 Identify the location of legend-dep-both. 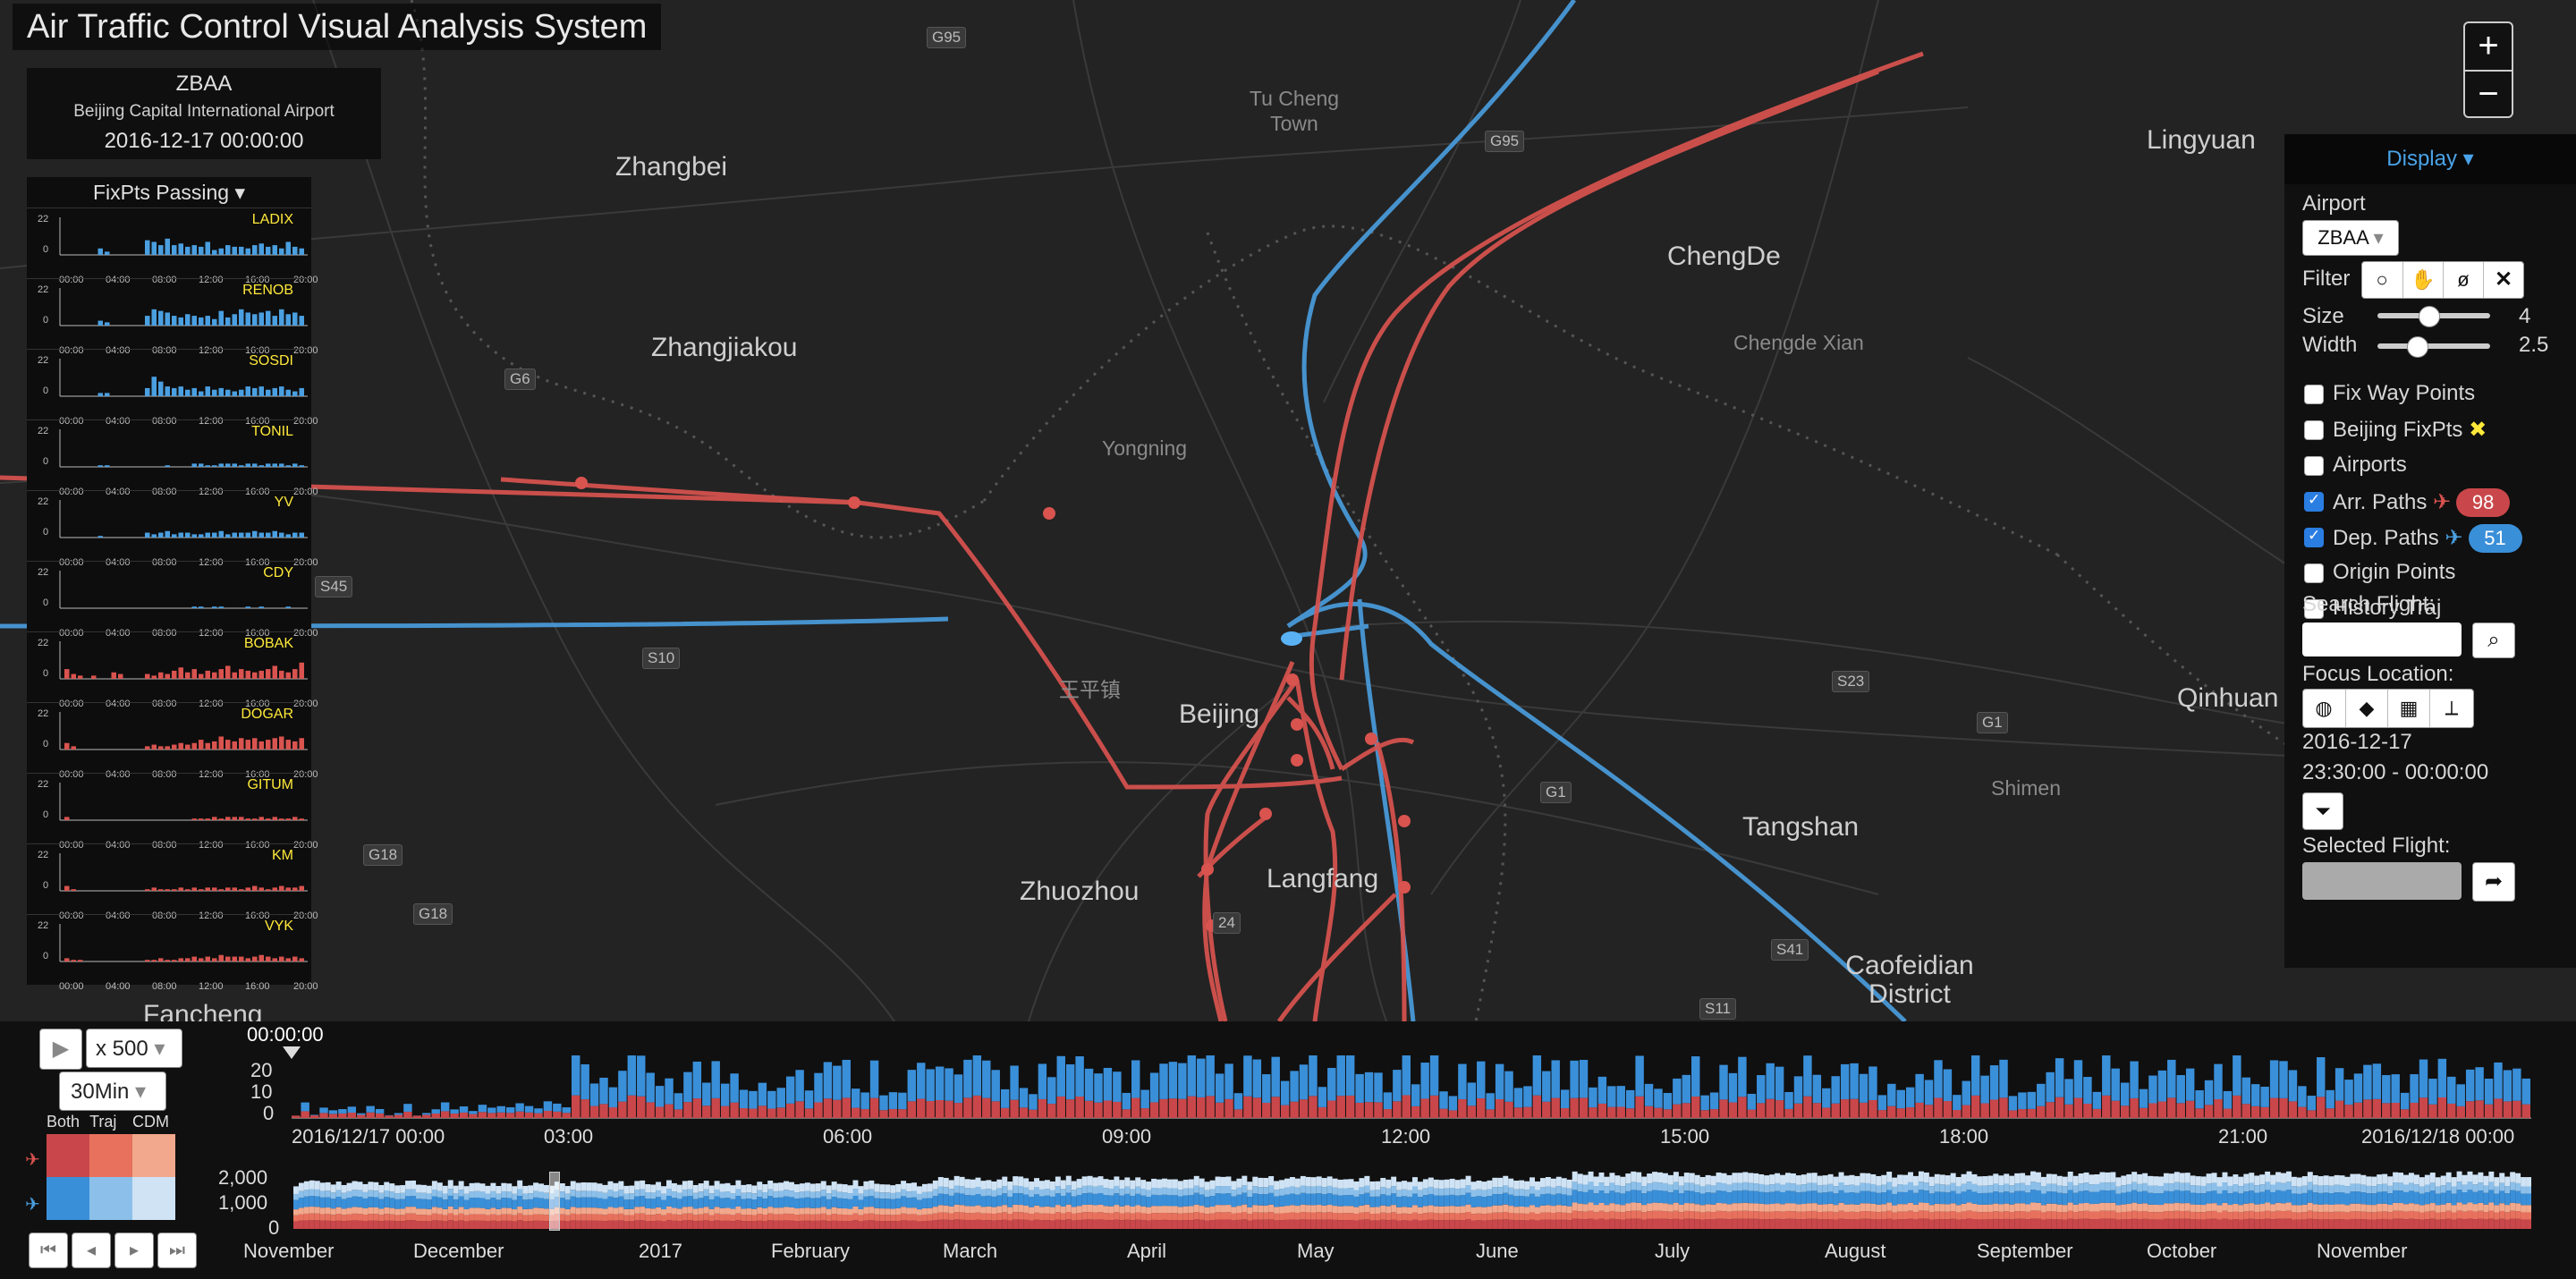
(68, 1199).